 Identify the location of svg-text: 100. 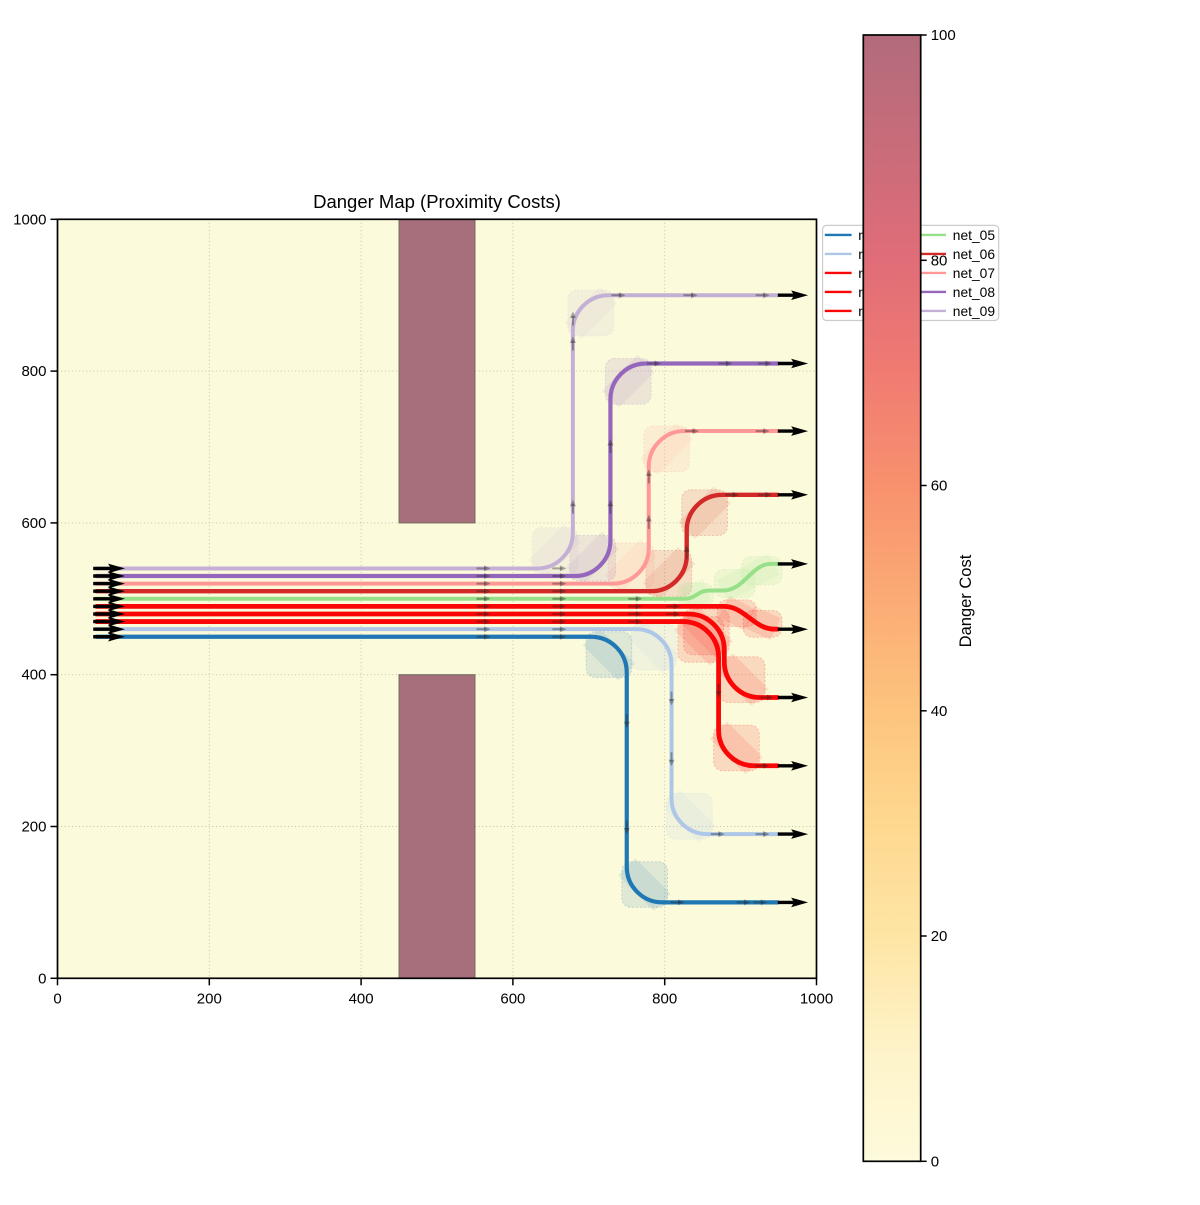
(943, 35).